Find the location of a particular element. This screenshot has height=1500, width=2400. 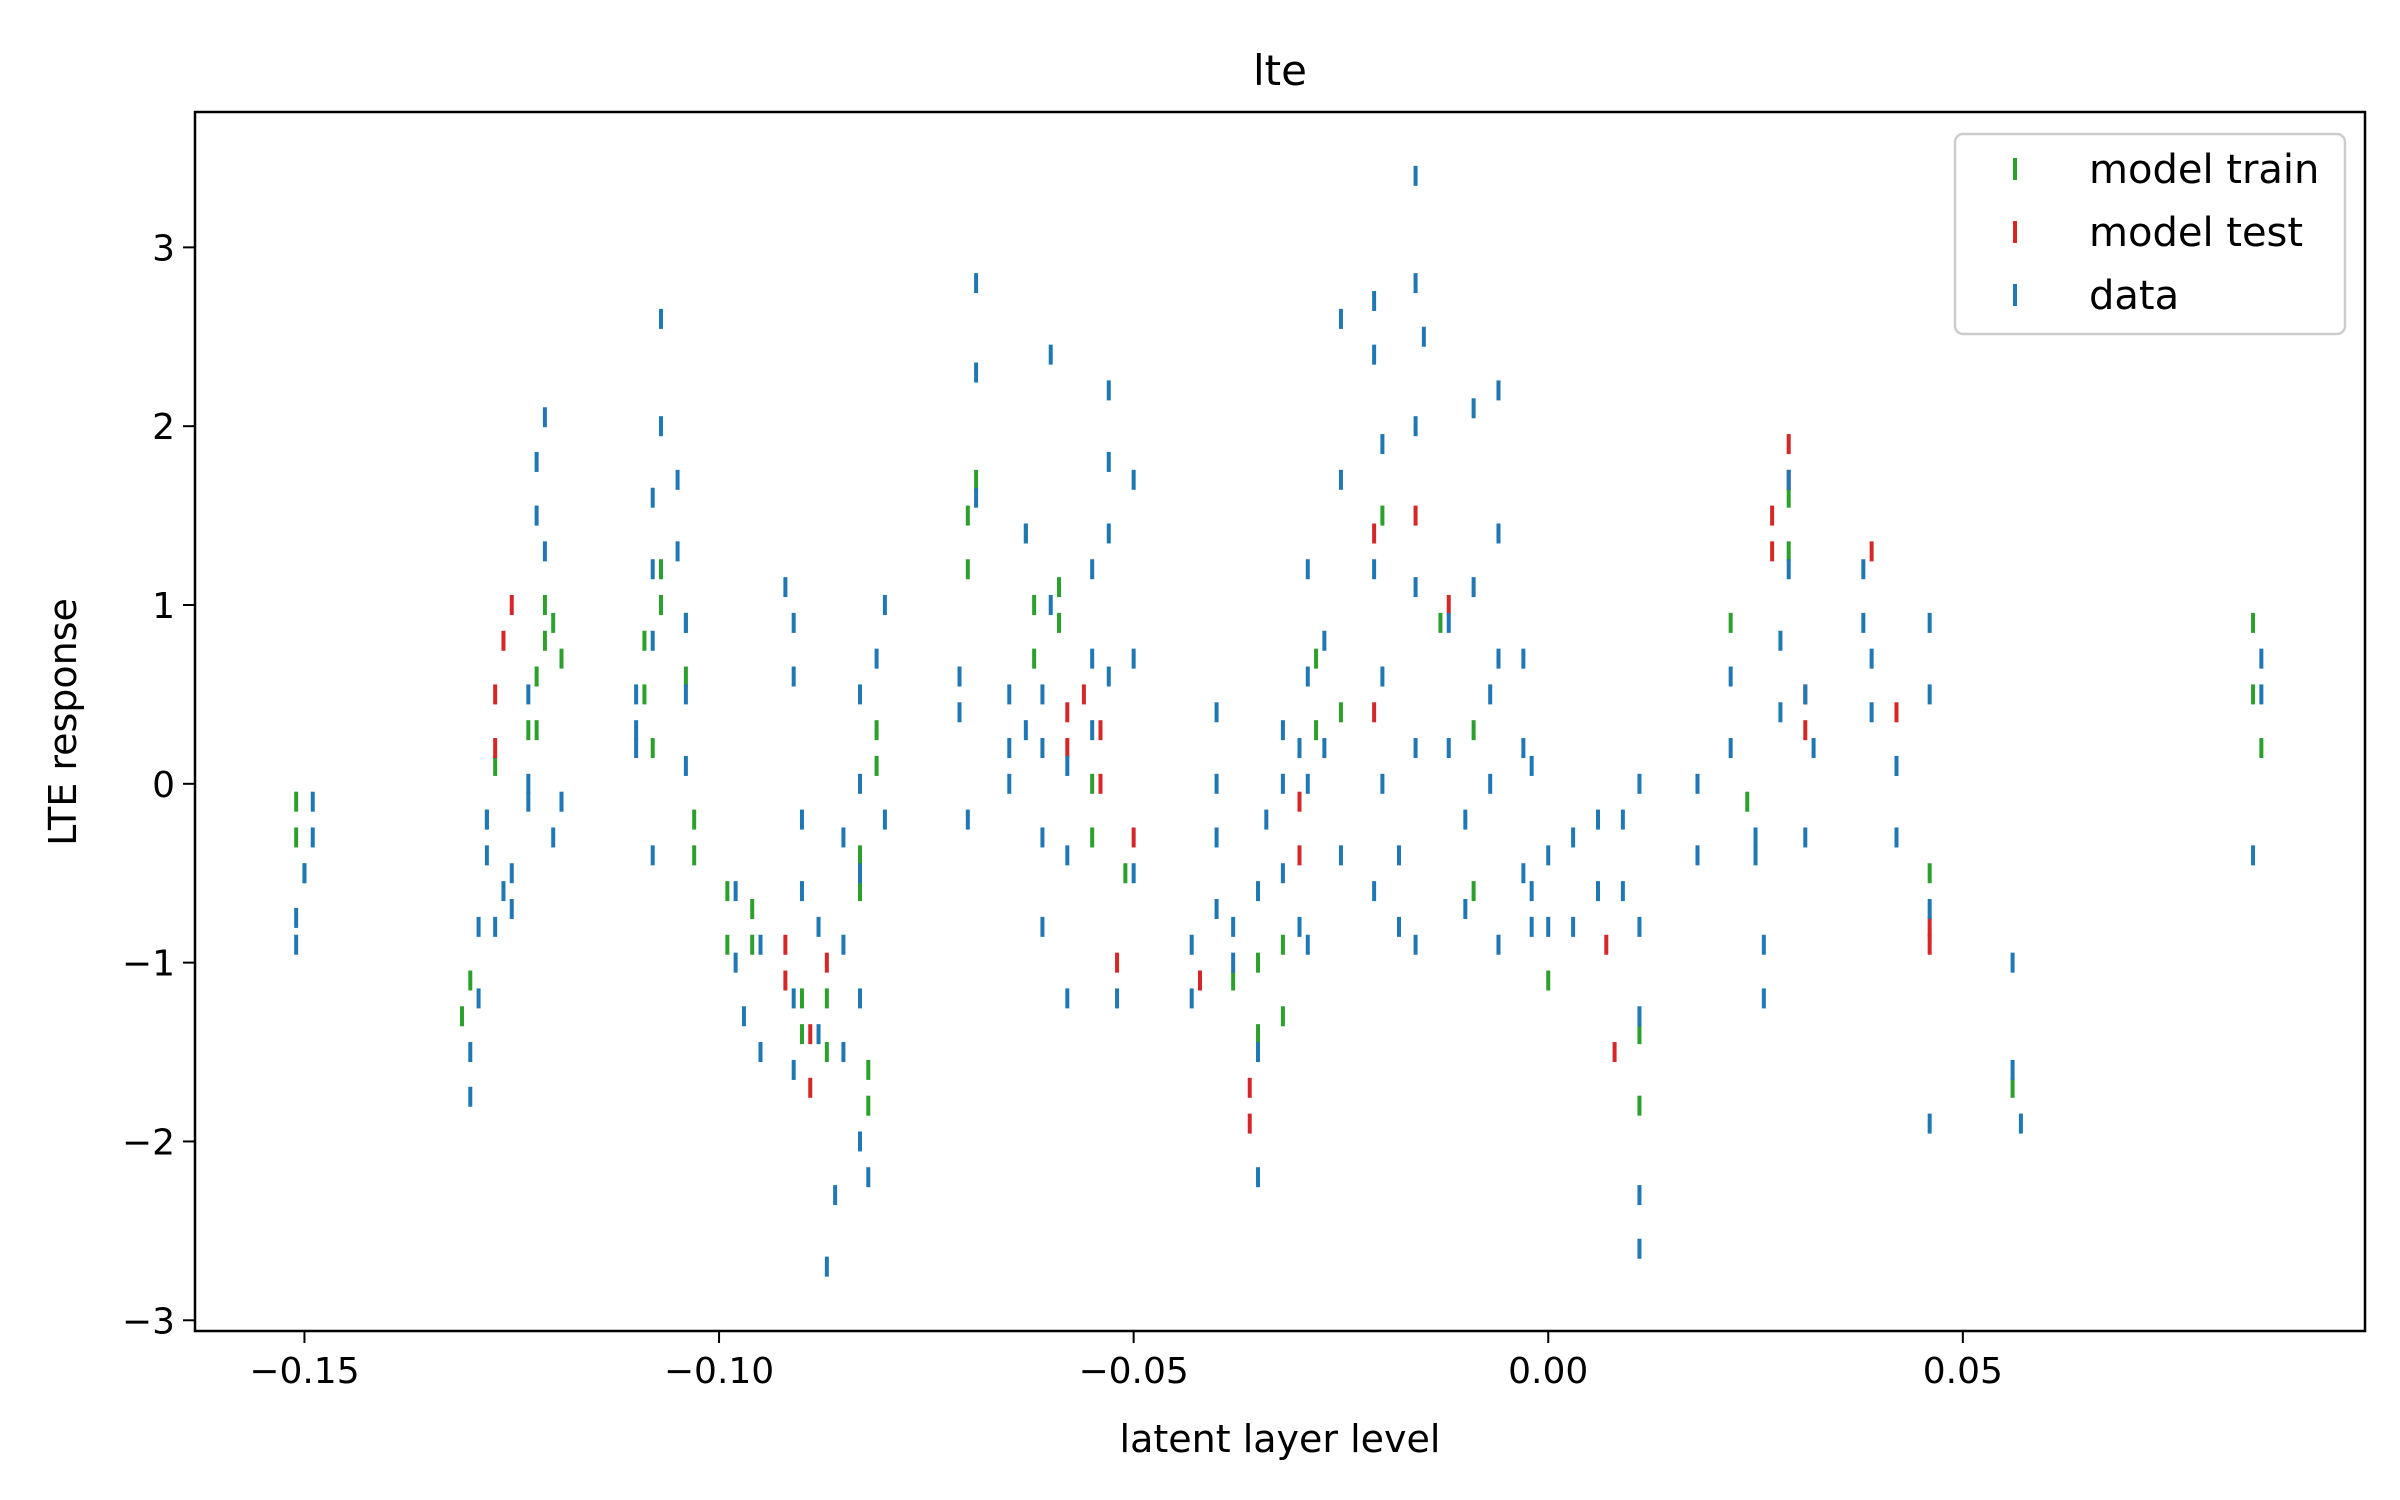

y-tick-label: 2 is located at coordinates (163, 427).